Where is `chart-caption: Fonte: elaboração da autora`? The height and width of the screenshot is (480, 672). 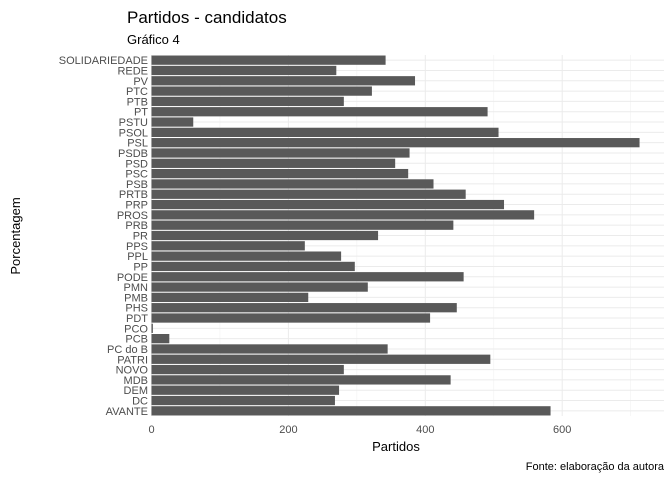
chart-caption: Fonte: elaboração da autora is located at coordinates (595, 467).